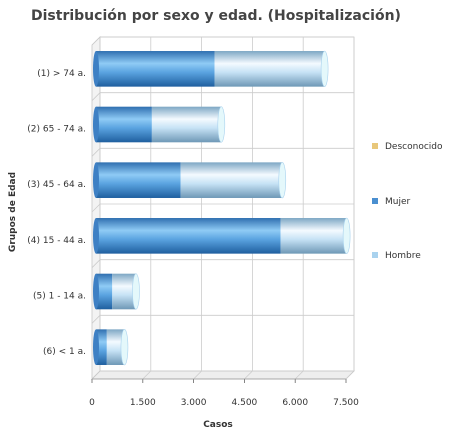 This screenshot has height=444, width=450. What do you see at coordinates (194, 403) in the screenshot?
I see `x-tick-label: 3.000` at bounding box center [194, 403].